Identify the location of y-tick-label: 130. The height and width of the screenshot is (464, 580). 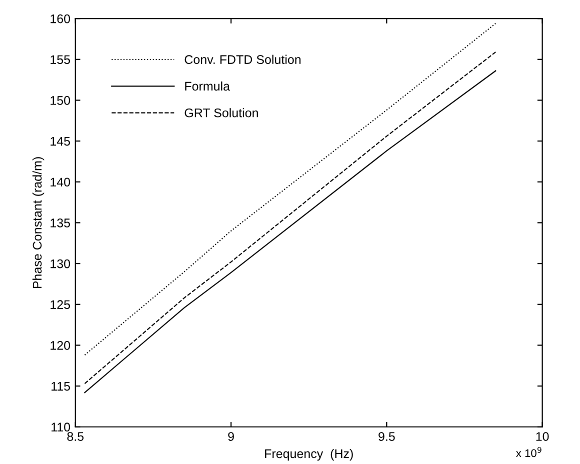
(60, 263).